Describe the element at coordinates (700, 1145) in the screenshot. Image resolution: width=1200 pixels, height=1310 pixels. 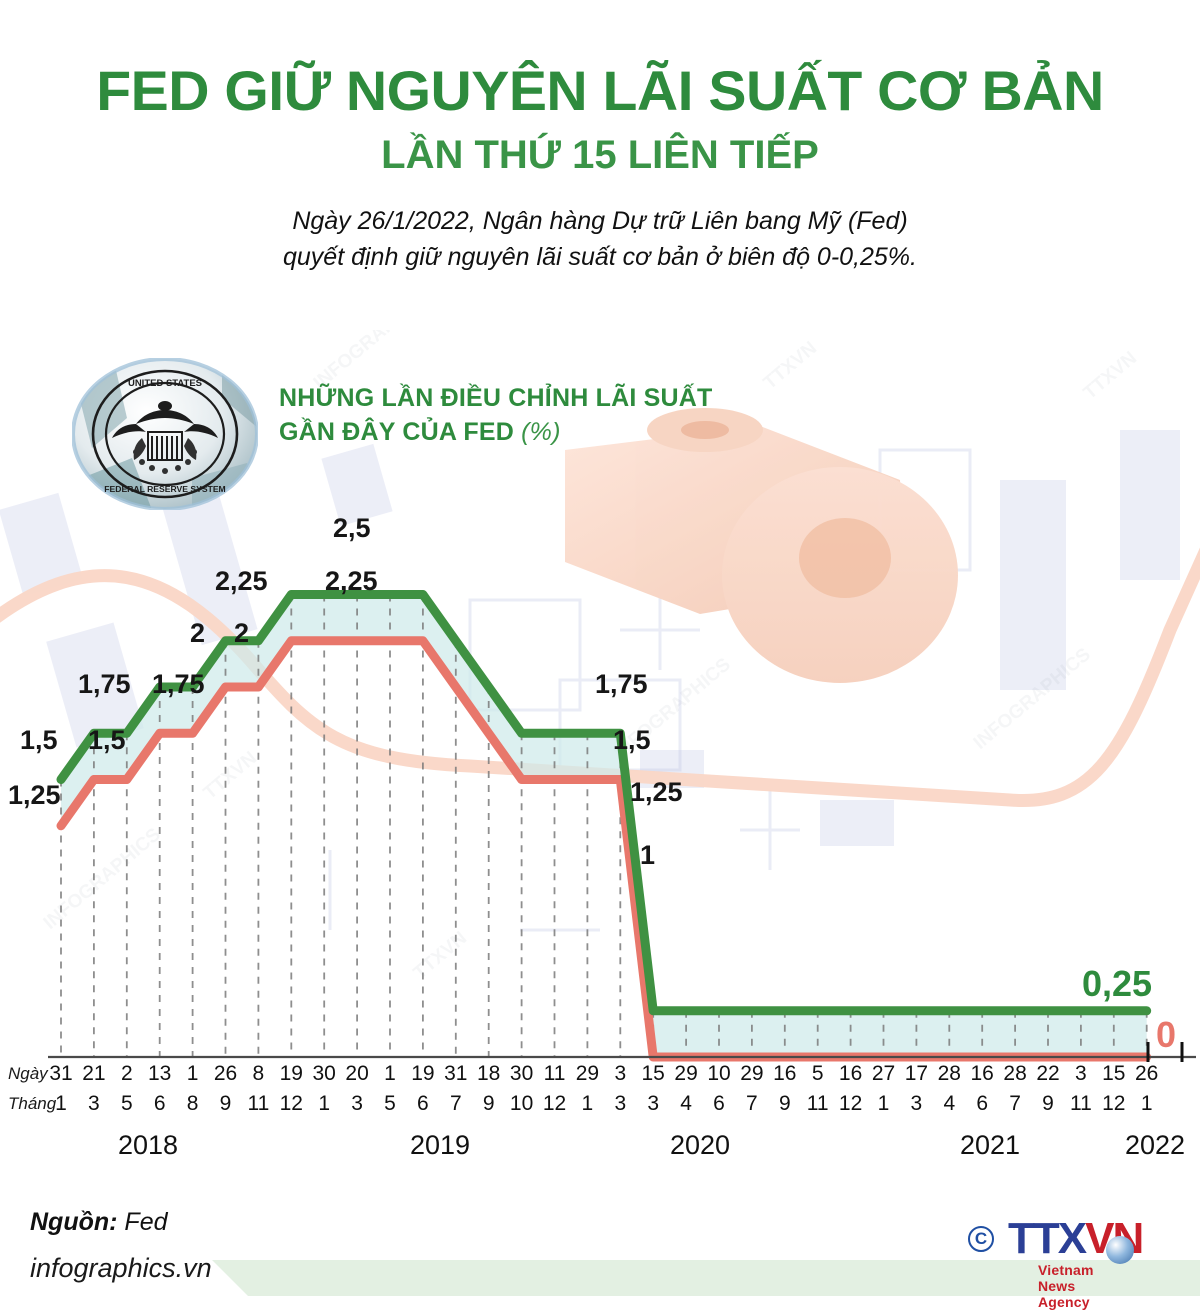
I see `axis-year-label: 2020` at that location.